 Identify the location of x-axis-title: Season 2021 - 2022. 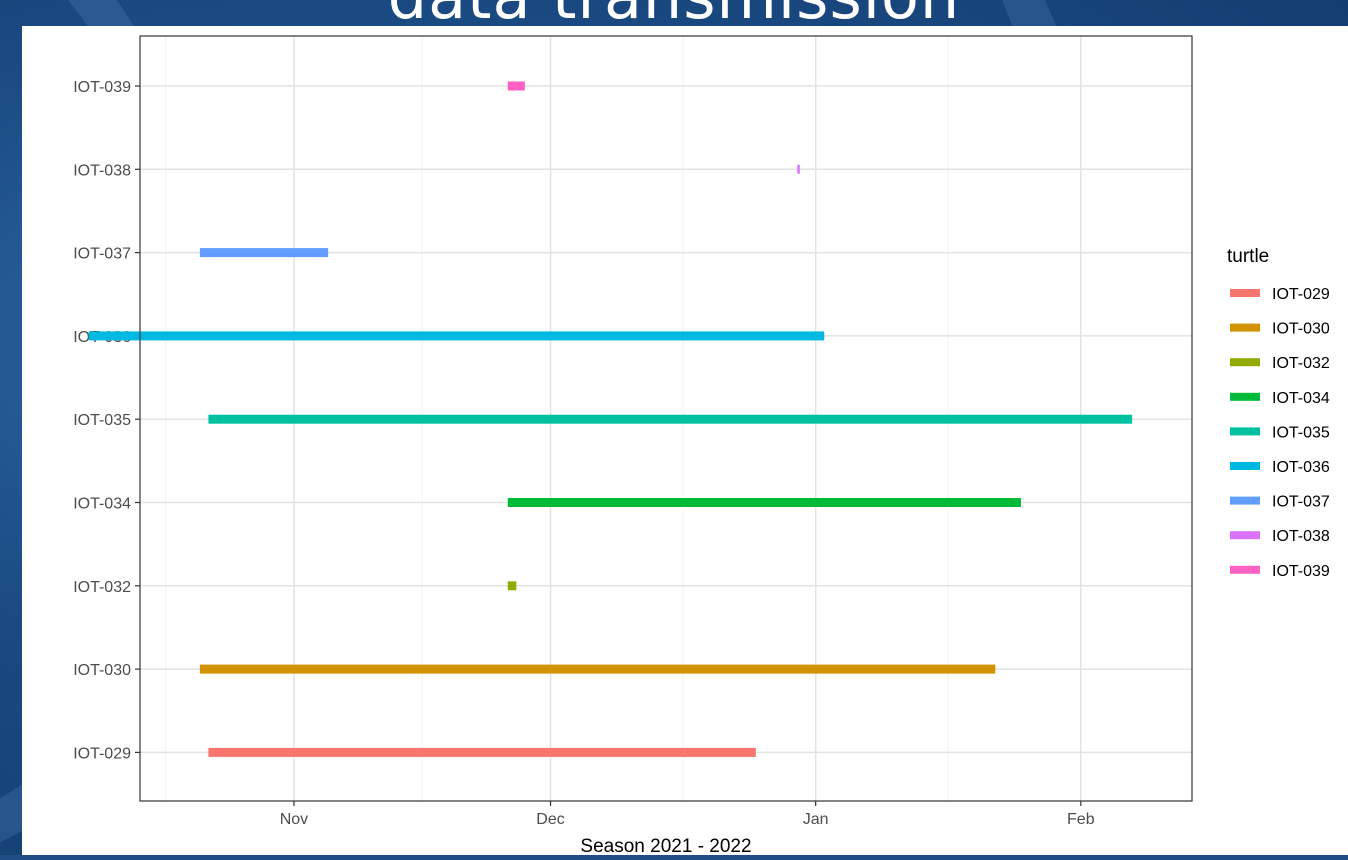
(665, 845).